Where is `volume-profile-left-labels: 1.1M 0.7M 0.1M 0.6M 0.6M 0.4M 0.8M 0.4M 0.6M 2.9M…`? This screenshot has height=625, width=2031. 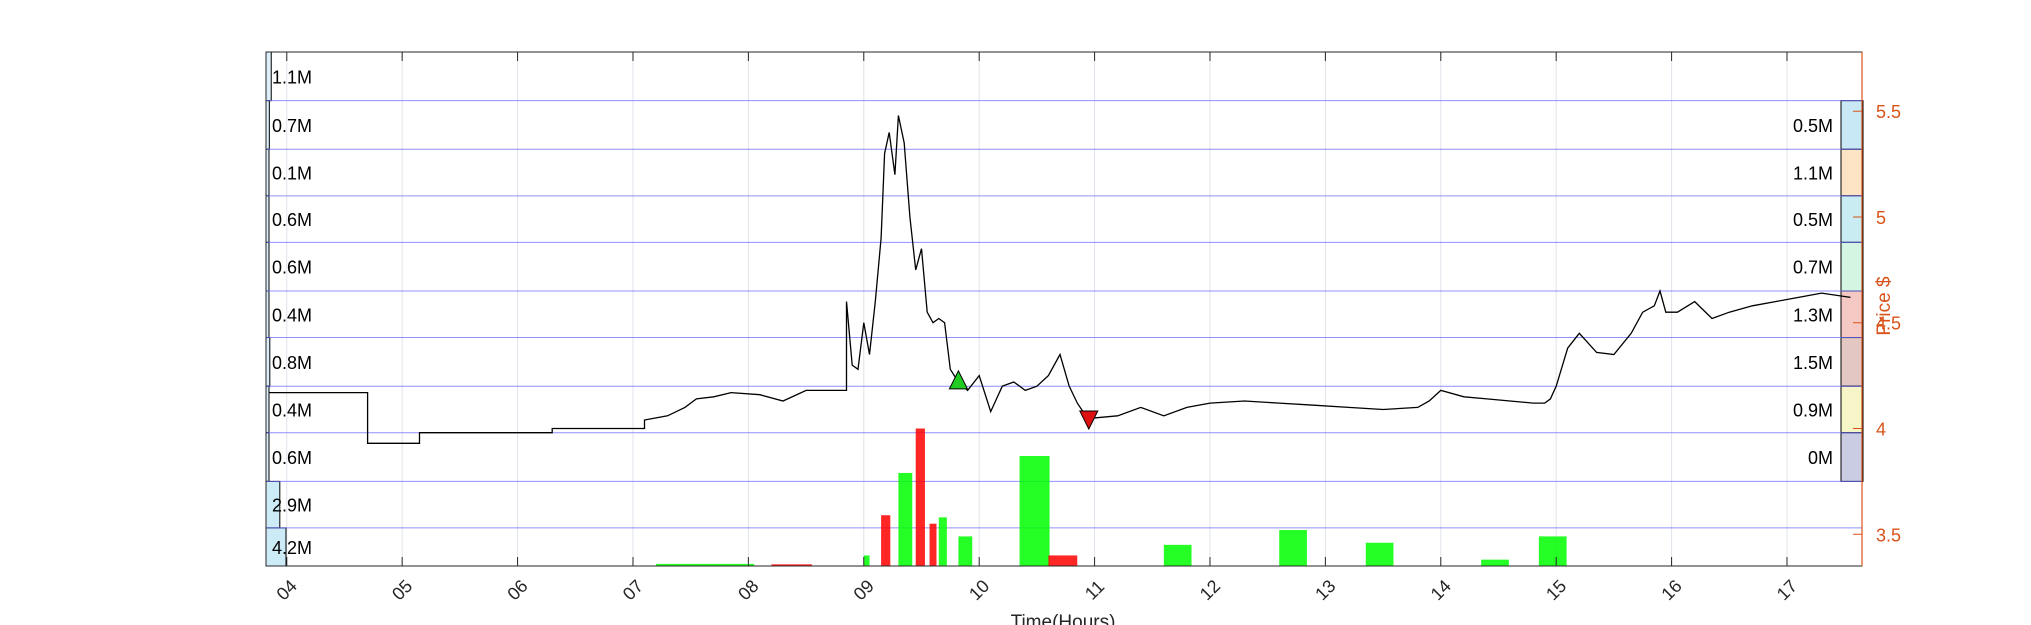
volume-profile-left-labels: 1.1M 0.7M 0.1M 0.6M 0.6M 0.4M 0.8M 0.4M 0.6M 2.9M… is located at coordinates (292, 312).